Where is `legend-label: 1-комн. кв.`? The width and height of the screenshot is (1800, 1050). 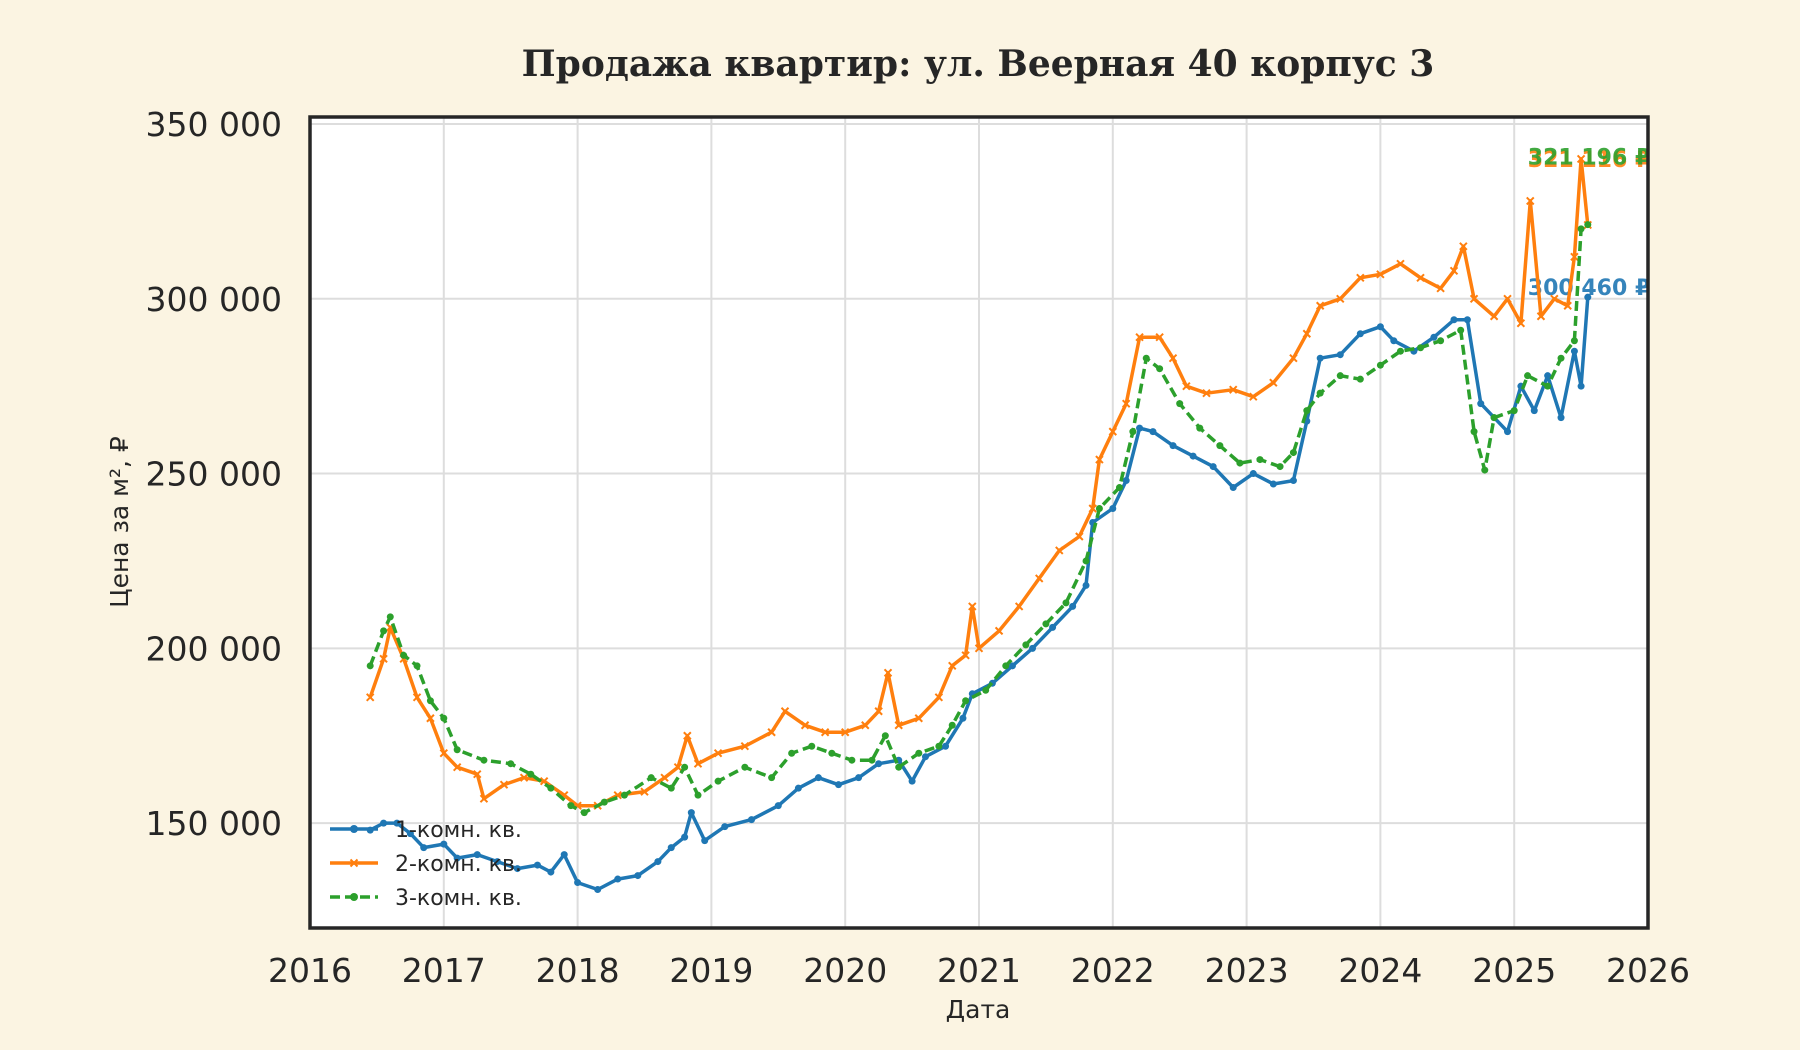
legend-label: 1-комн. кв. is located at coordinates (458, 830).